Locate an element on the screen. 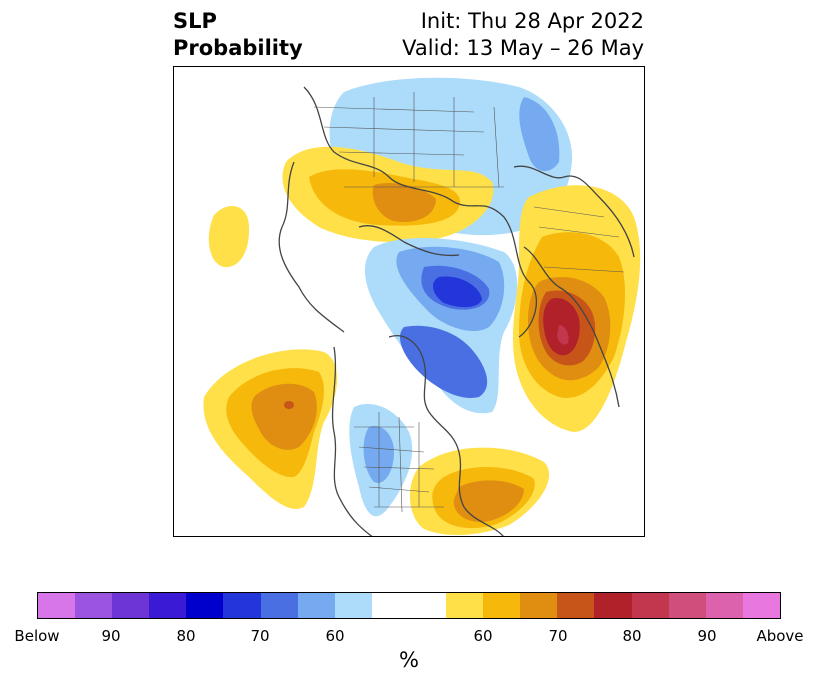  colorbar-tick-above-60: 60 is located at coordinates (483, 636).